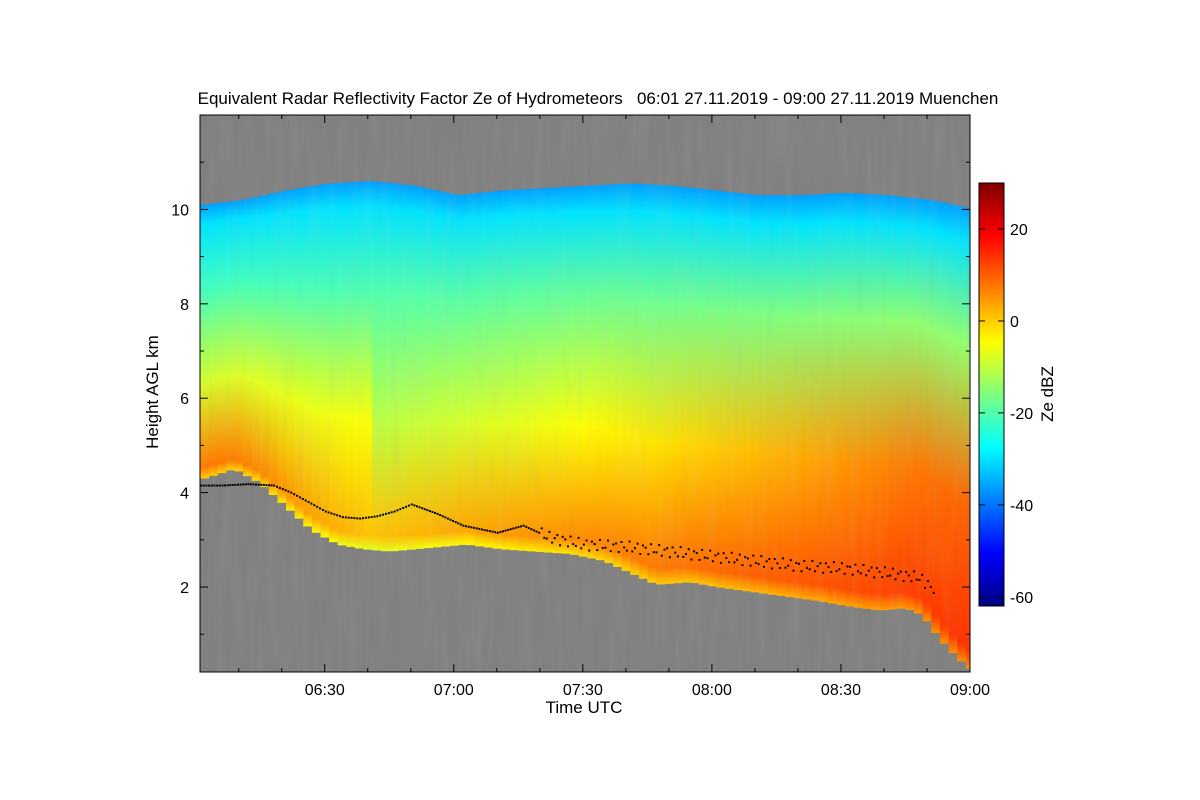 This screenshot has width=1200, height=800. Describe the element at coordinates (841, 690) in the screenshot. I see `x-tick-label: 08:30` at that location.